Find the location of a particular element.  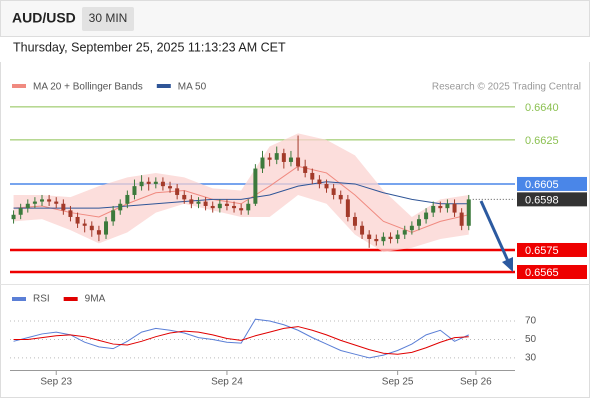

level-label: 0.6575 is located at coordinates (542, 251).